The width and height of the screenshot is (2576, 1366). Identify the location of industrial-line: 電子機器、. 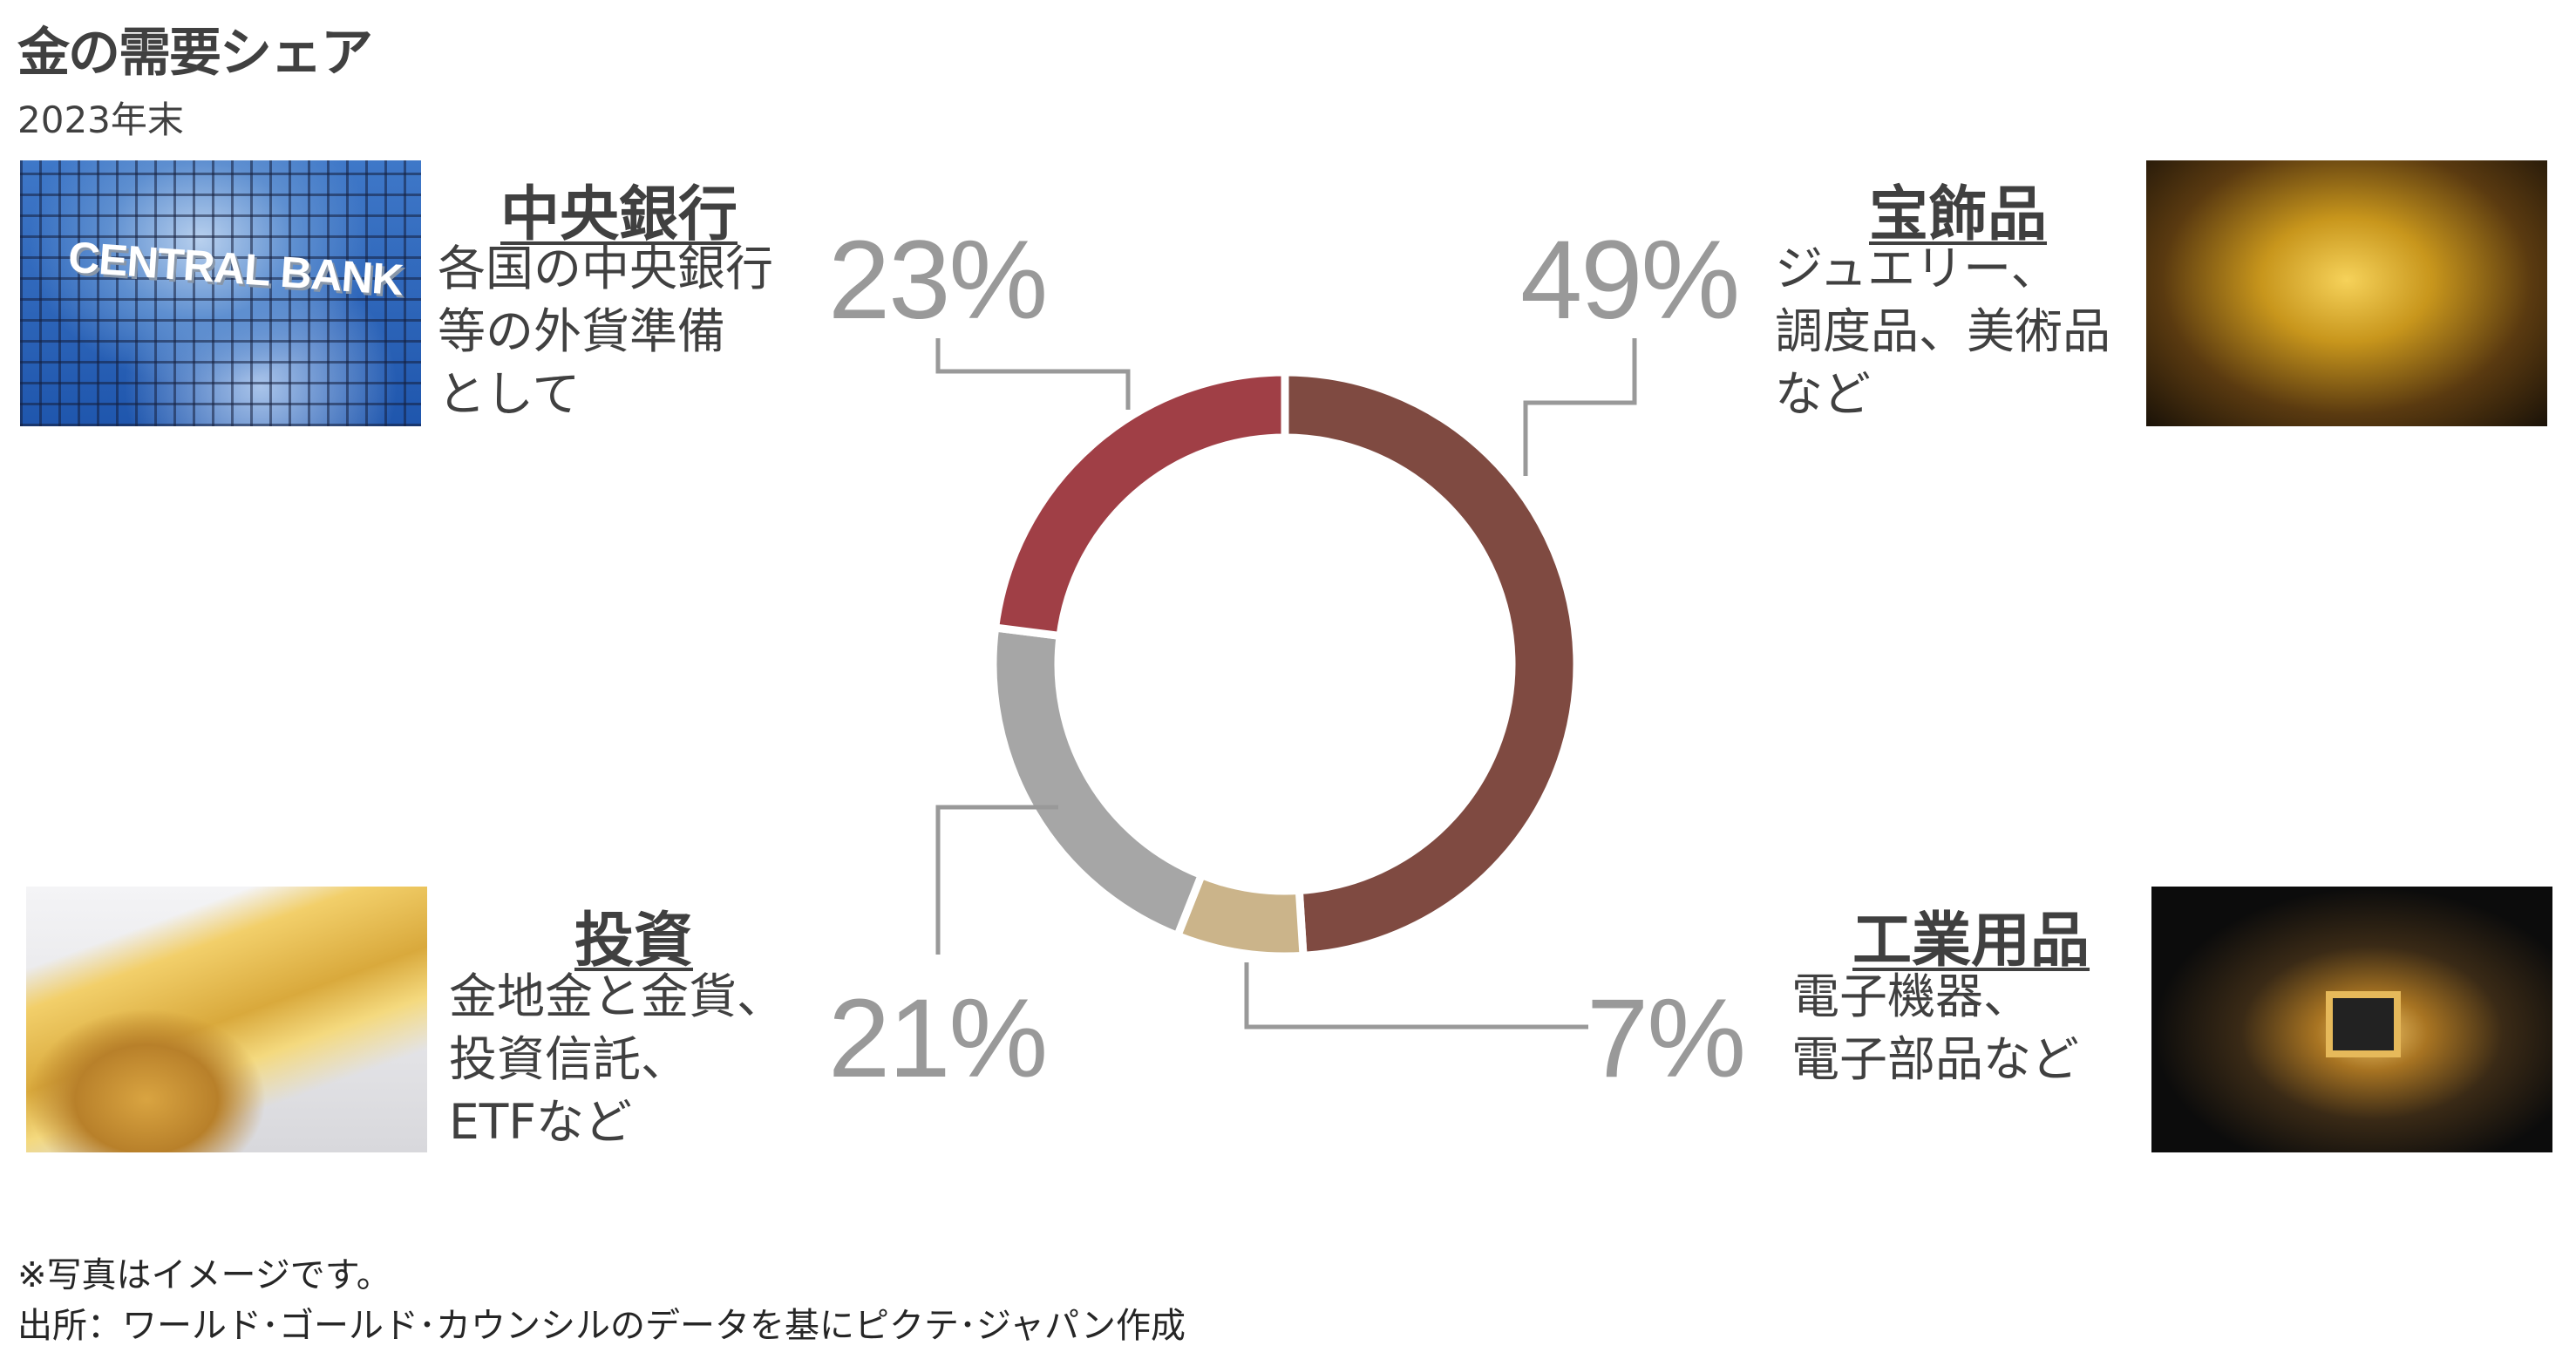
(1912, 996).